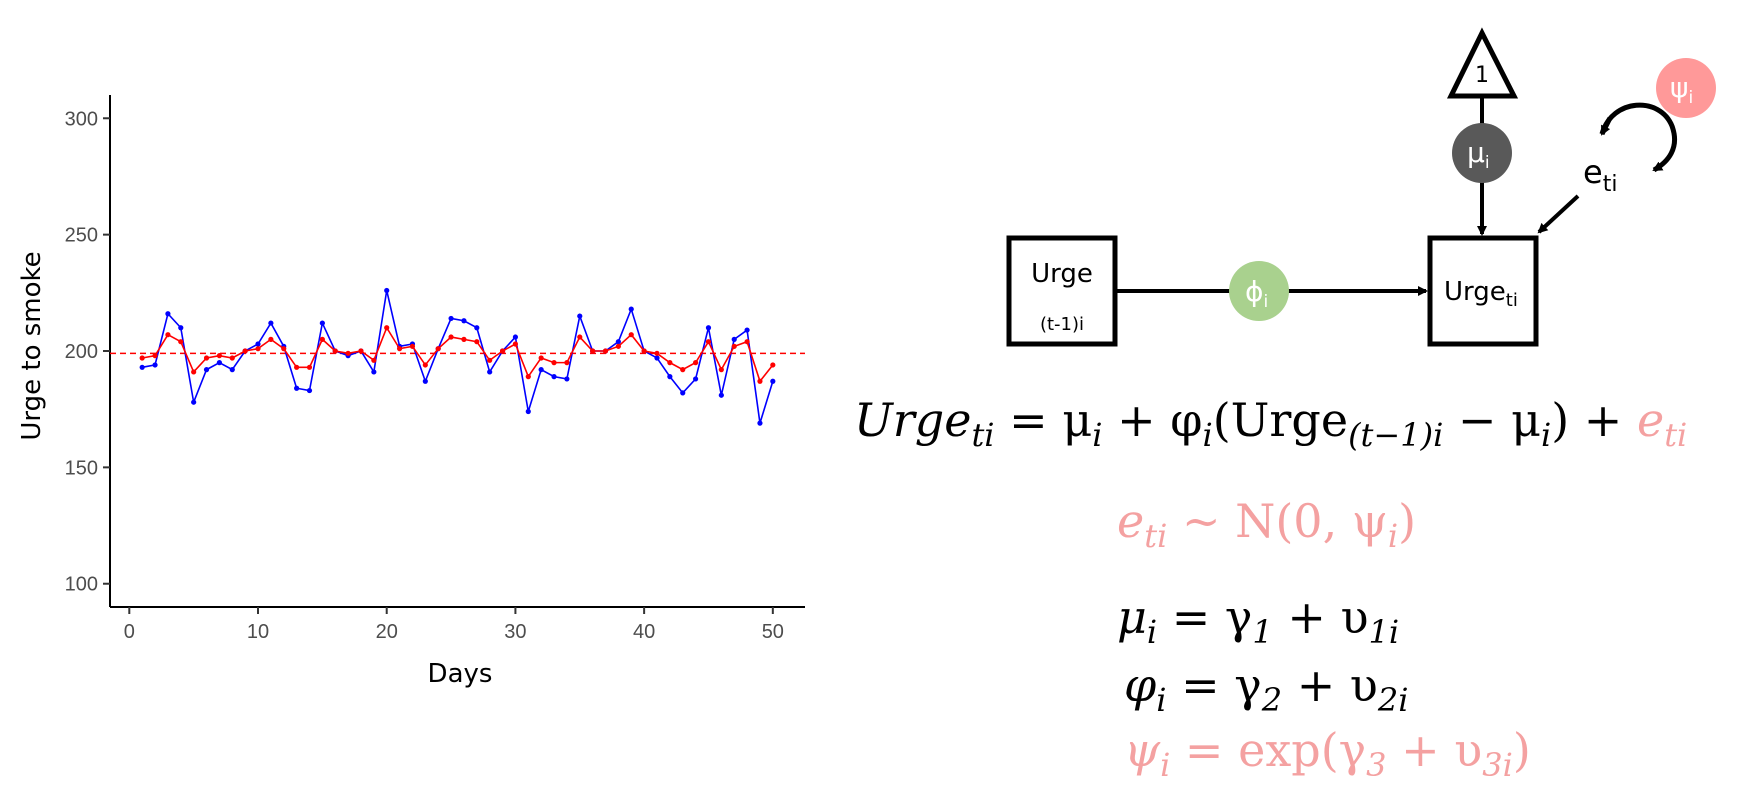  What do you see at coordinates (1062, 324) in the screenshot?
I see `node-urge-previous-subscript: (t-1)i` at bounding box center [1062, 324].